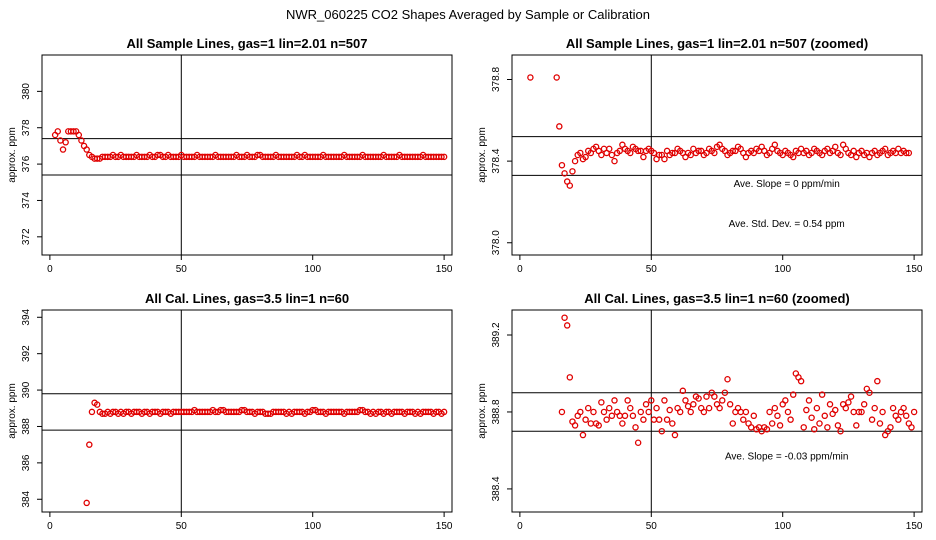 This screenshot has height=540, width=936. What do you see at coordinates (496, 160) in the screenshot?
I see `y-tick-label: 378.4` at bounding box center [496, 160].